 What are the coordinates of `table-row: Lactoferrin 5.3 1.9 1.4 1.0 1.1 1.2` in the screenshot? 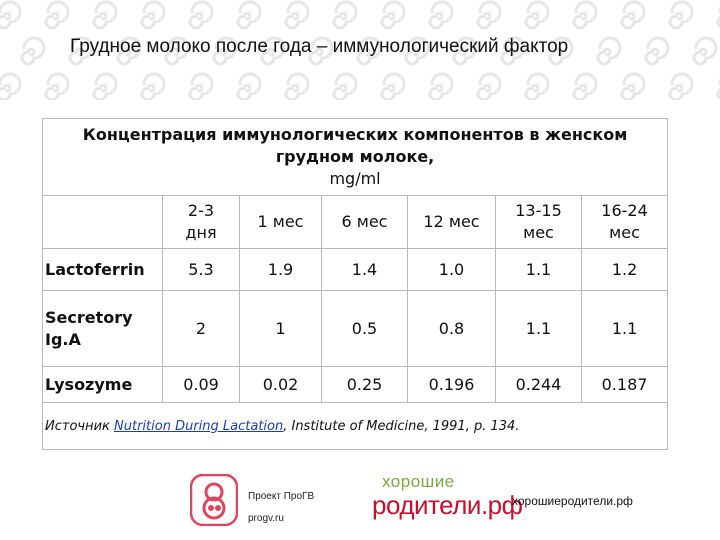 It's located at (355, 269).